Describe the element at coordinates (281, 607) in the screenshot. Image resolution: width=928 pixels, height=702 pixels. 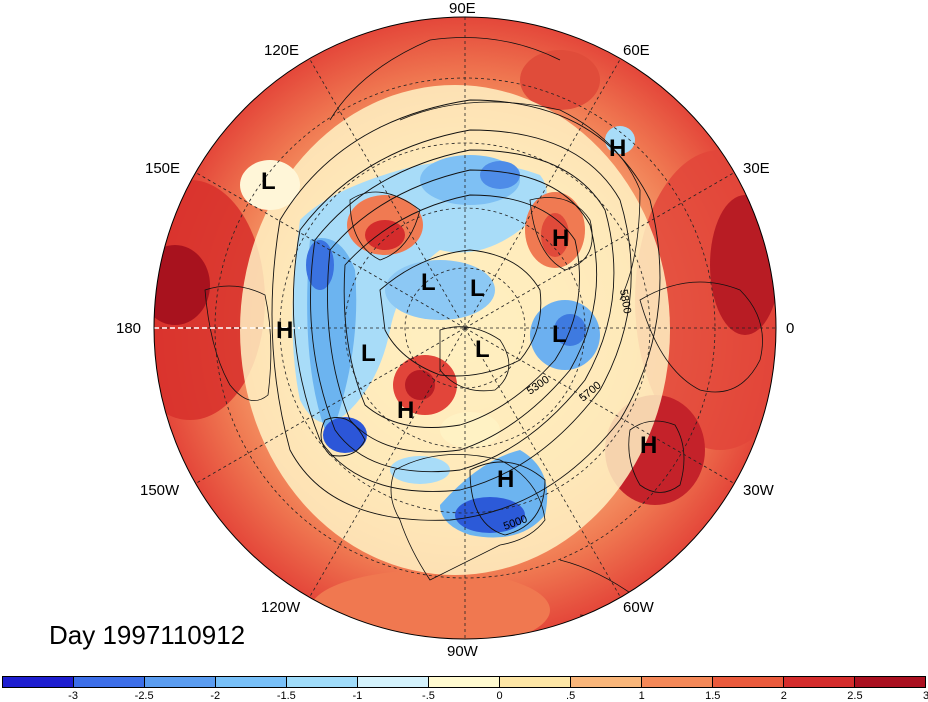
I see `lon-label-120w: 120W` at that location.